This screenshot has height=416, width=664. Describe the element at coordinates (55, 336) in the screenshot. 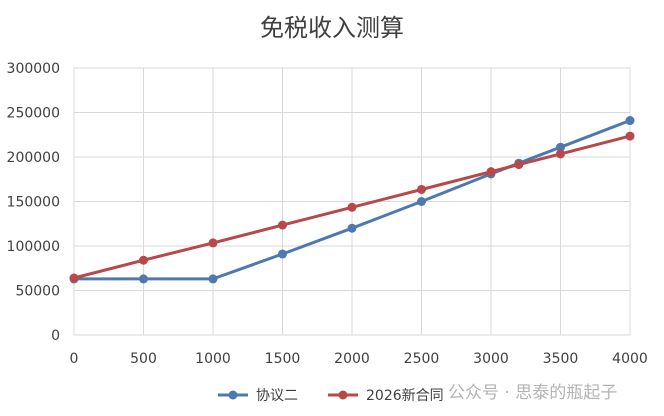

I see `y-tick-label: 0` at that location.